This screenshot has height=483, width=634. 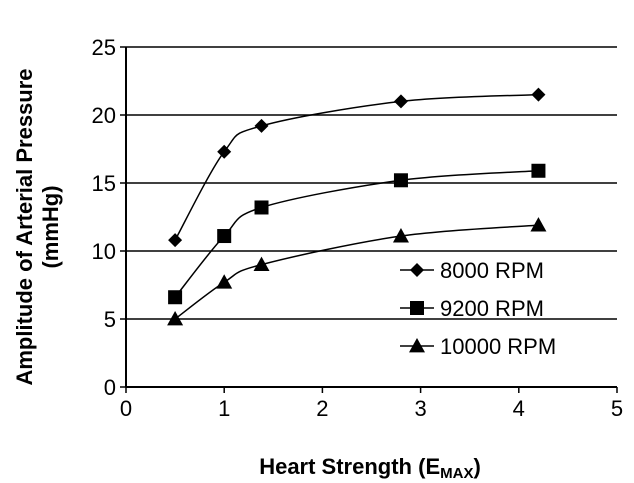 I want to click on x-tick-label-0: 0, so click(x=126, y=408).